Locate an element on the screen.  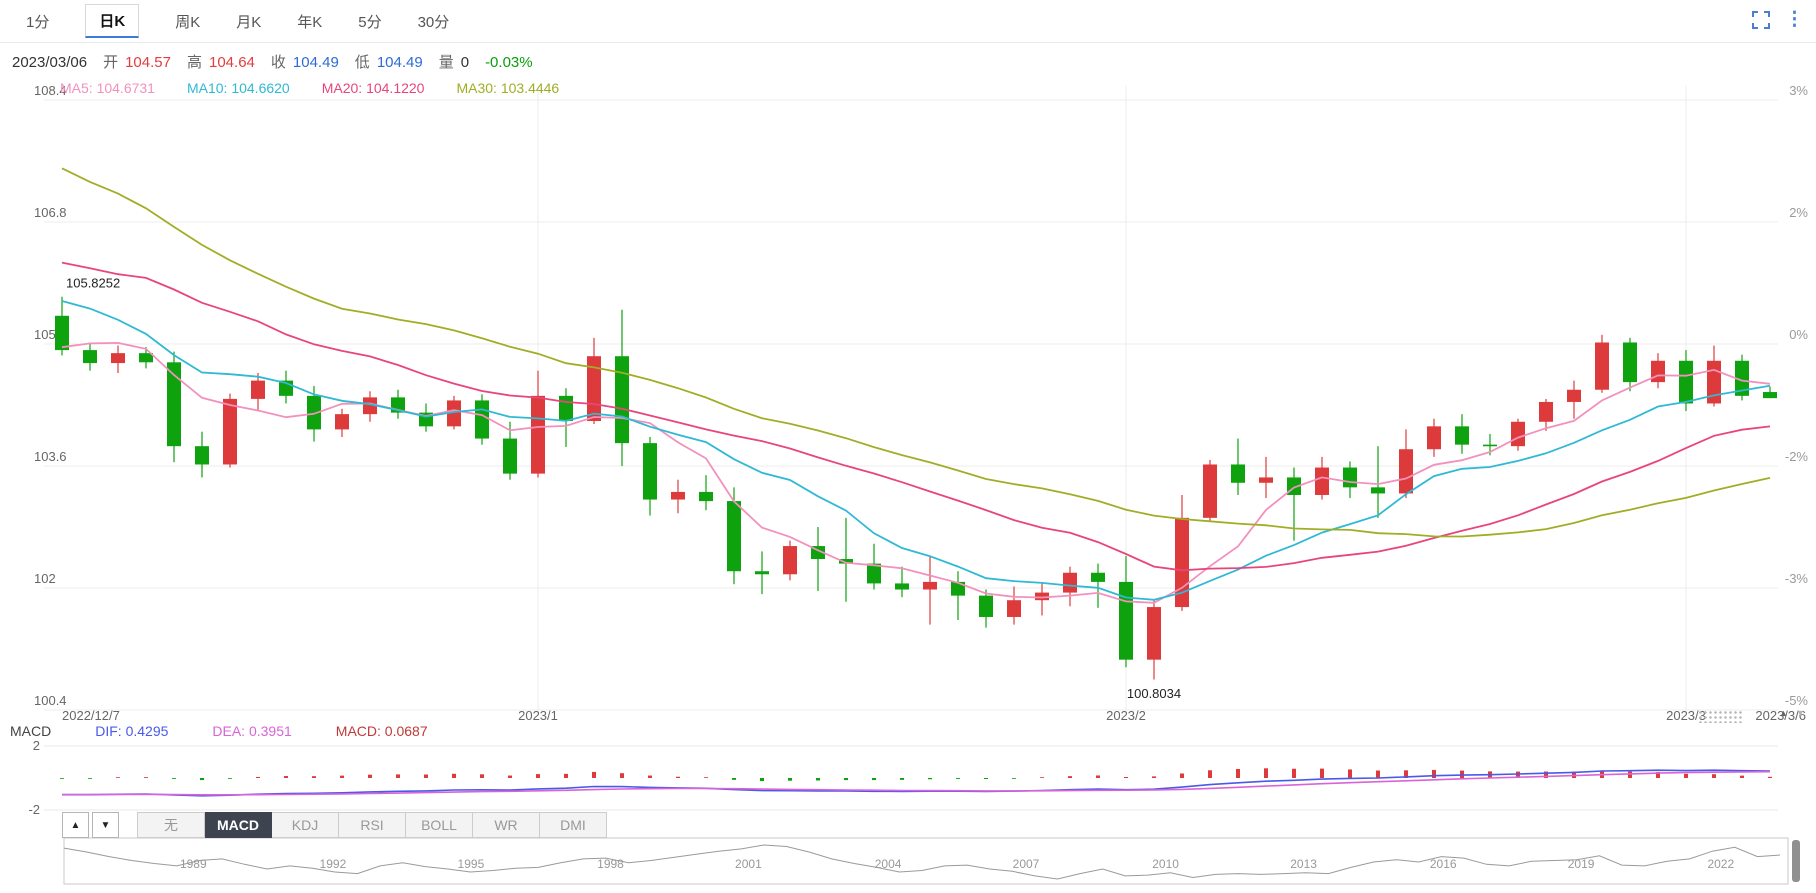
navigator-year-label: 1989 is located at coordinates (193, 864).